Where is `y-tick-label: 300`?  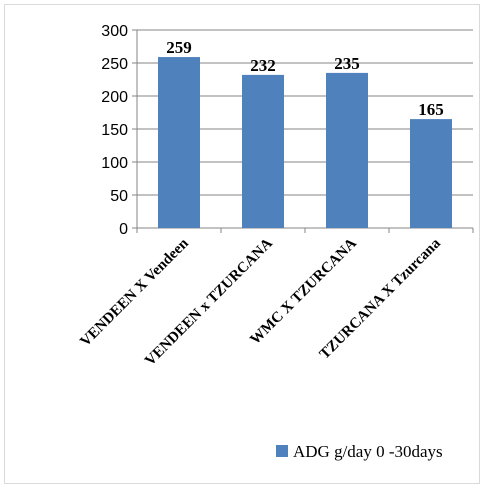
y-tick-label: 300 is located at coordinates (114, 31).